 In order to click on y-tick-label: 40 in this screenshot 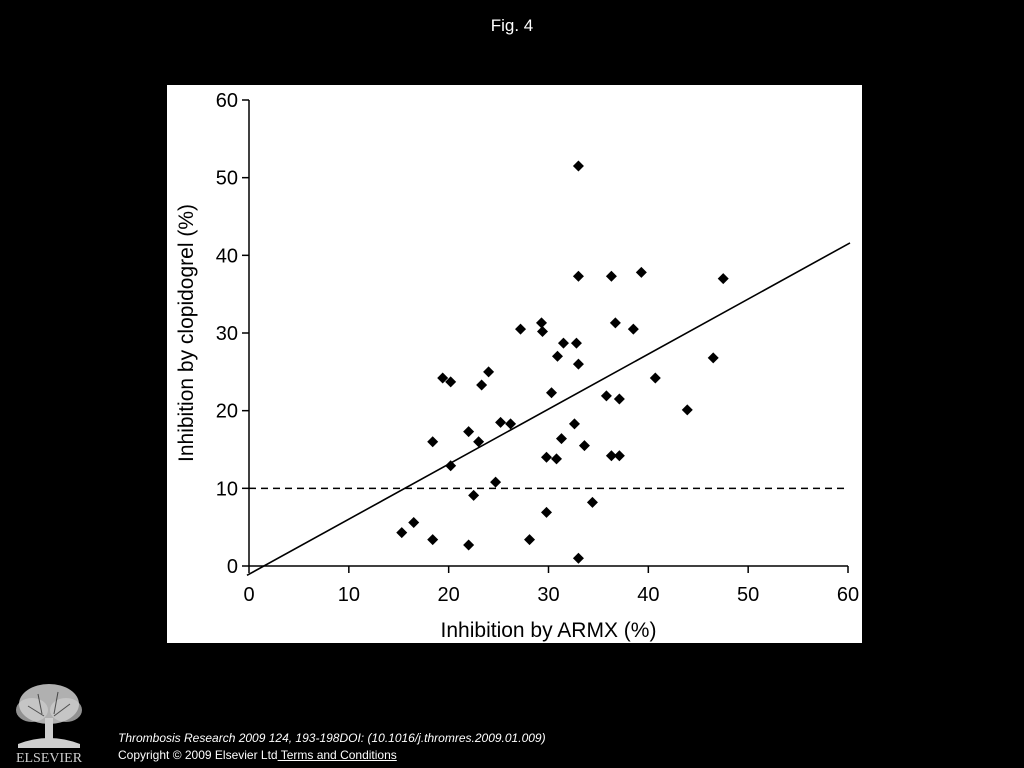, I will do `click(227, 256)`.